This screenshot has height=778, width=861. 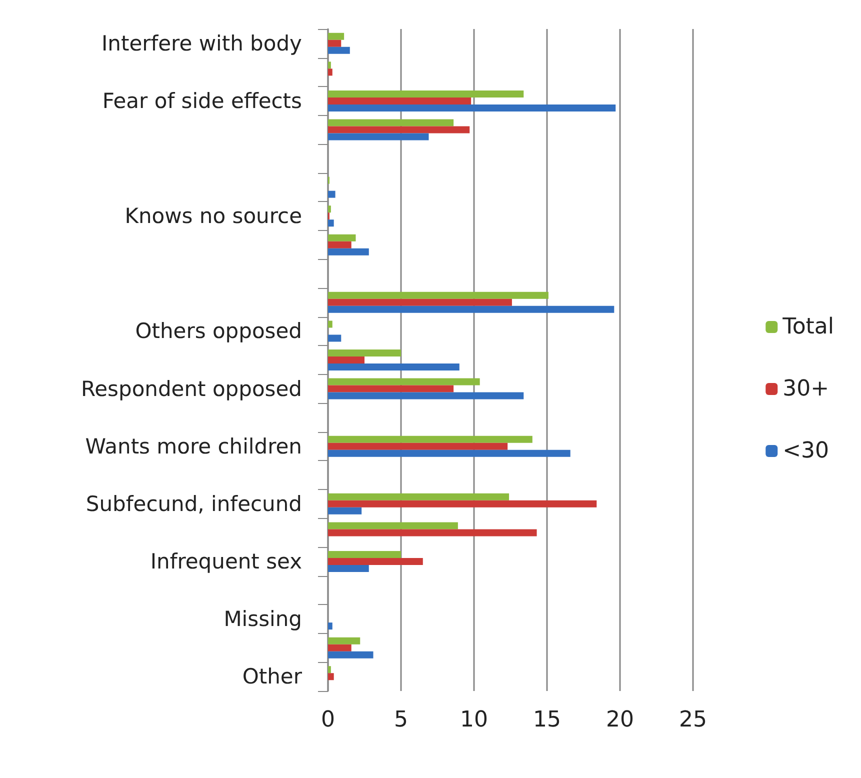 I want to click on x-tick-label: 0, so click(x=328, y=720).